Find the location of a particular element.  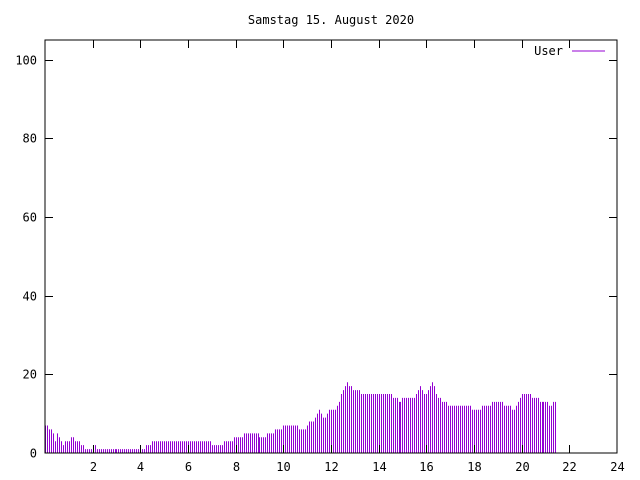

y-tick-label: 100 is located at coordinates (26, 61).